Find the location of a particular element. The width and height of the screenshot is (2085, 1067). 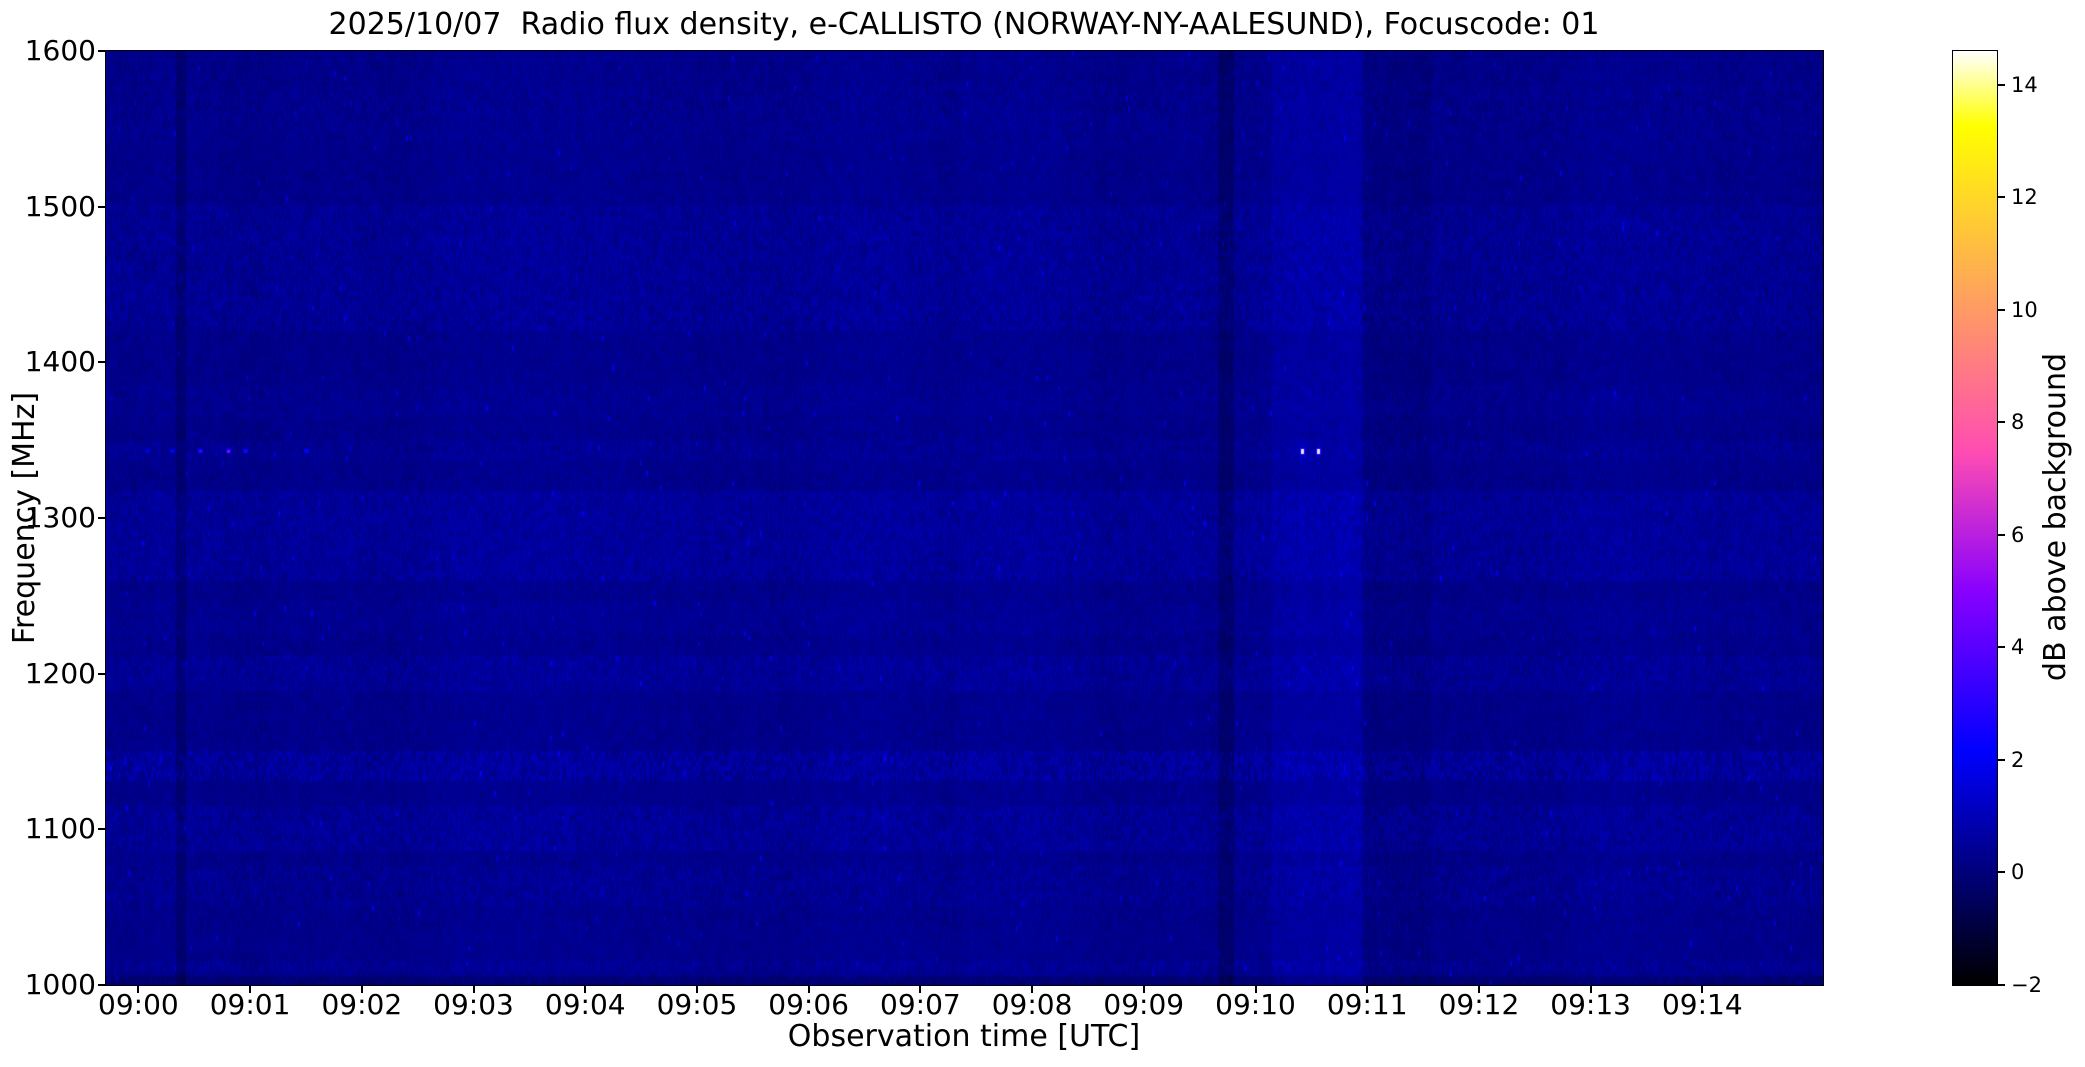

x-tick-label: 09:08 is located at coordinates (1032, 1004).